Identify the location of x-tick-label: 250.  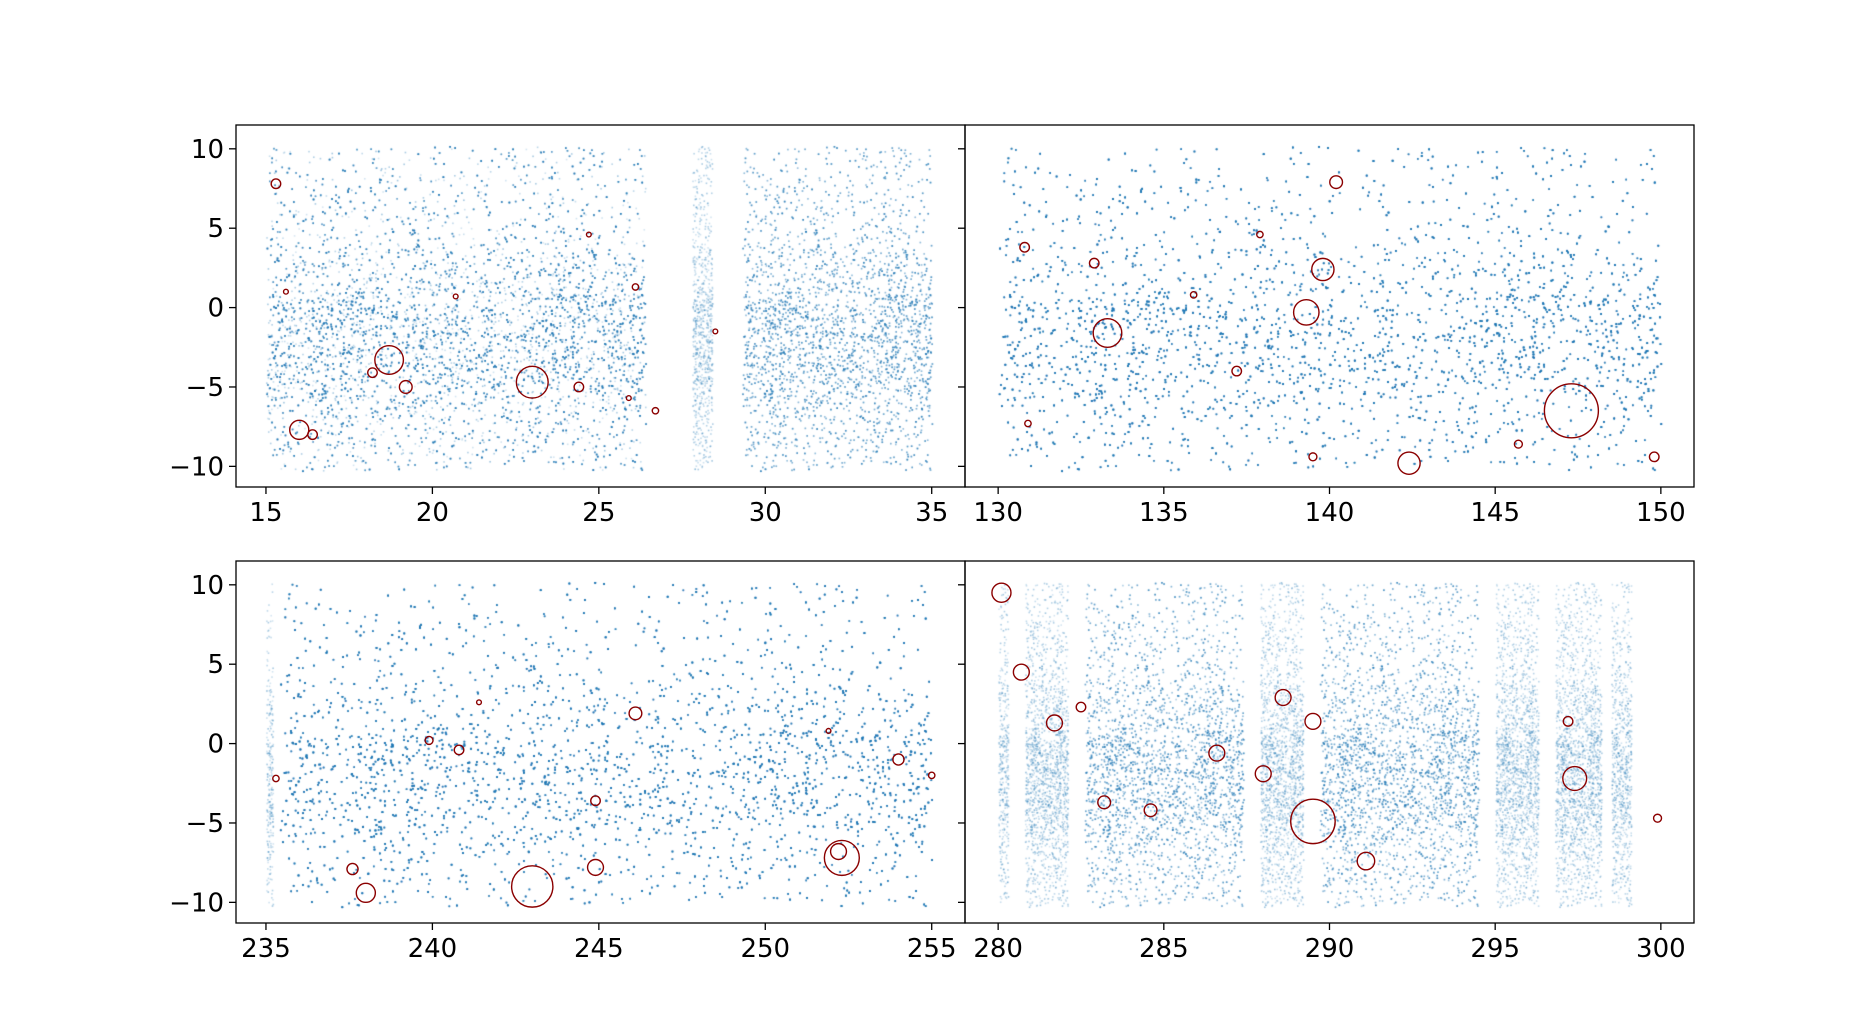
(765, 949).